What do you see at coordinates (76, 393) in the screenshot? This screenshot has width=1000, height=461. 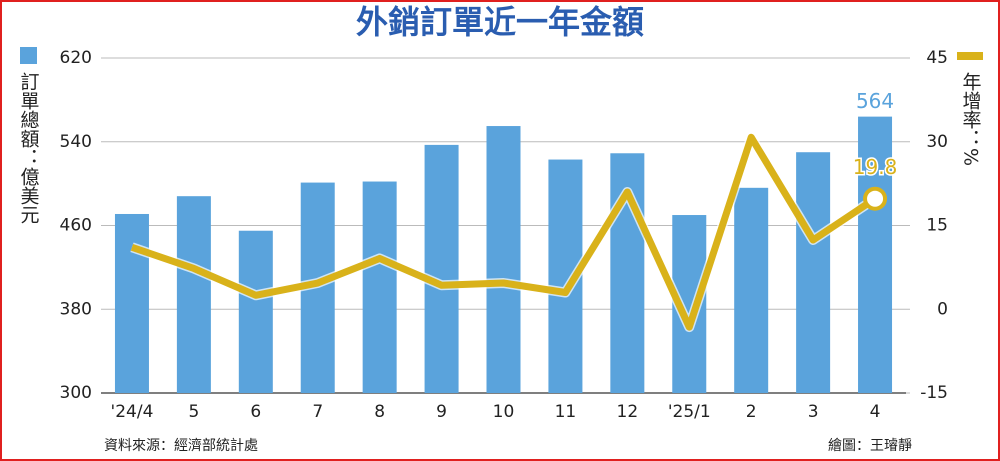 I see `y-tick-label: 300` at bounding box center [76, 393].